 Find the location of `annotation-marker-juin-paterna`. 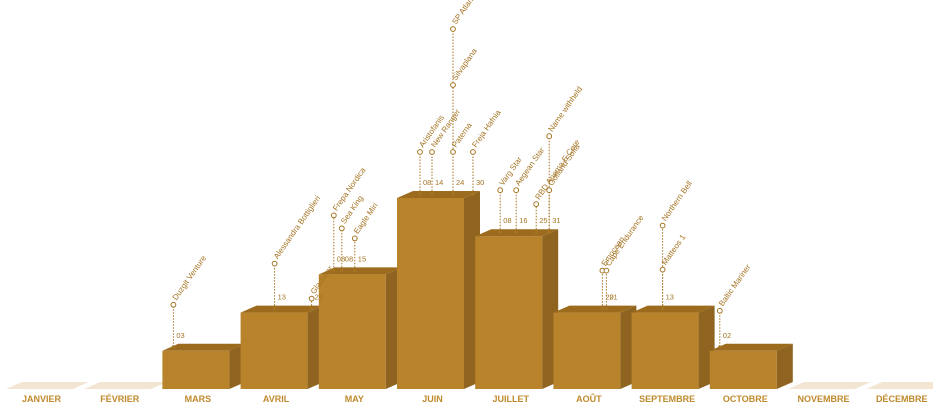

annotation-marker-juin-paterna is located at coordinates (453, 152).